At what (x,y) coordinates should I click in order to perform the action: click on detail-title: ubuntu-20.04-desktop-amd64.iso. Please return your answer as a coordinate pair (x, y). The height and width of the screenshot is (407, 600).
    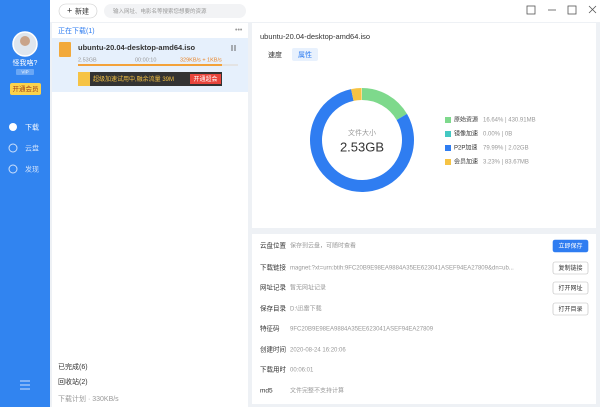
    Looking at the image, I should click on (315, 36).